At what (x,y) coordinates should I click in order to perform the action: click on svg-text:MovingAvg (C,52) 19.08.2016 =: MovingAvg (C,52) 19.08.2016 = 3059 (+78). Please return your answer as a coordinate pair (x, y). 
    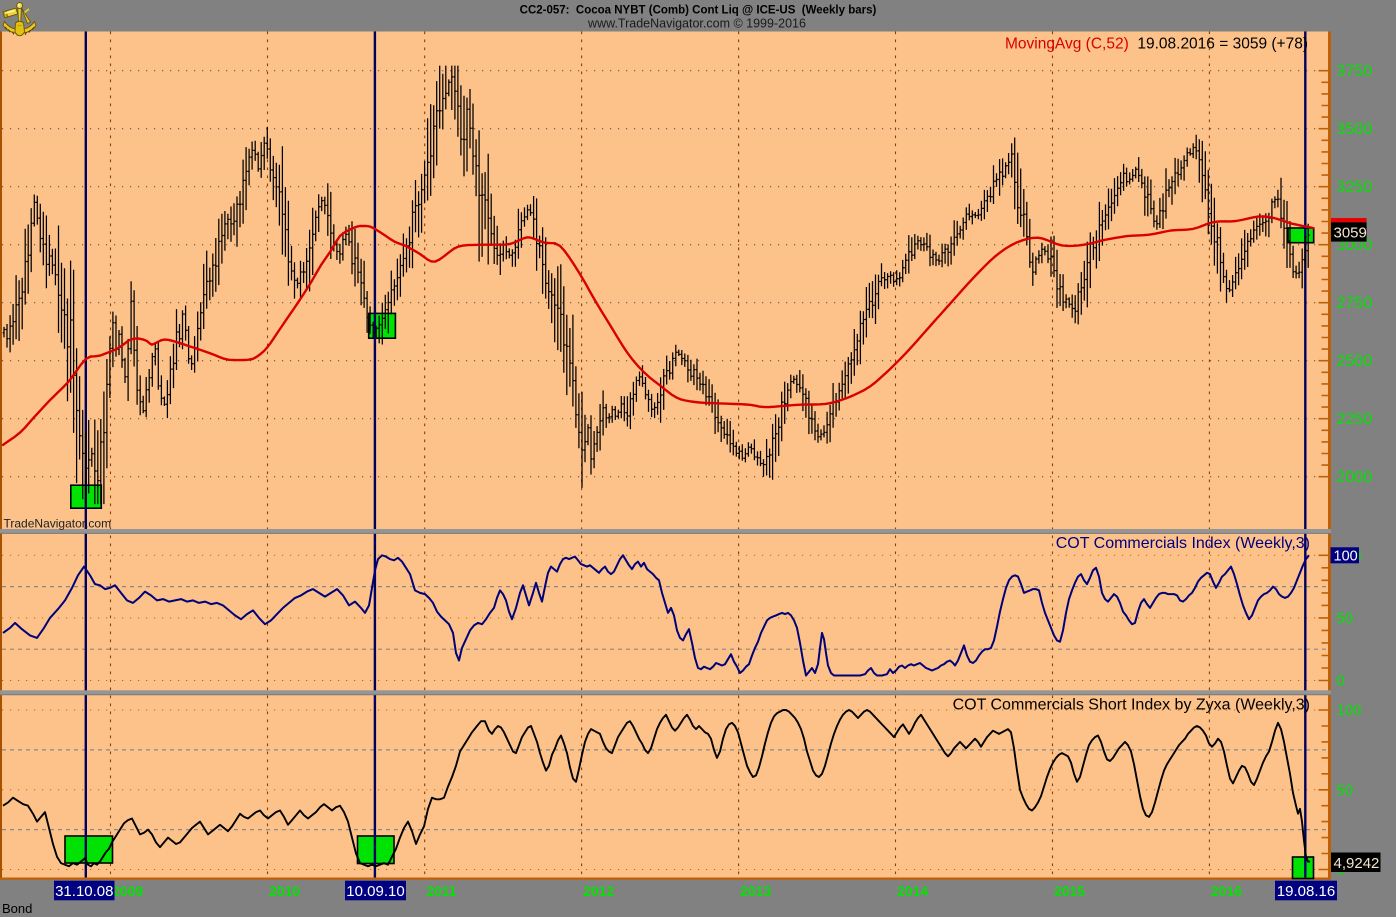
    Looking at the image, I should click on (1156, 44).